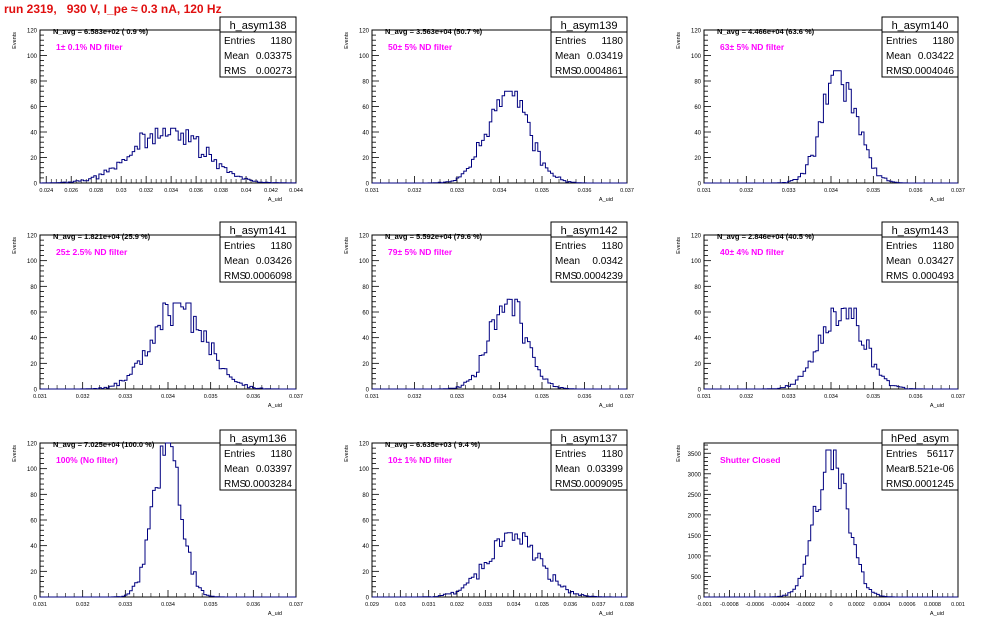  Describe the element at coordinates (907, 605) in the screenshot. I see `x-tick-label: 0.0006` at that location.